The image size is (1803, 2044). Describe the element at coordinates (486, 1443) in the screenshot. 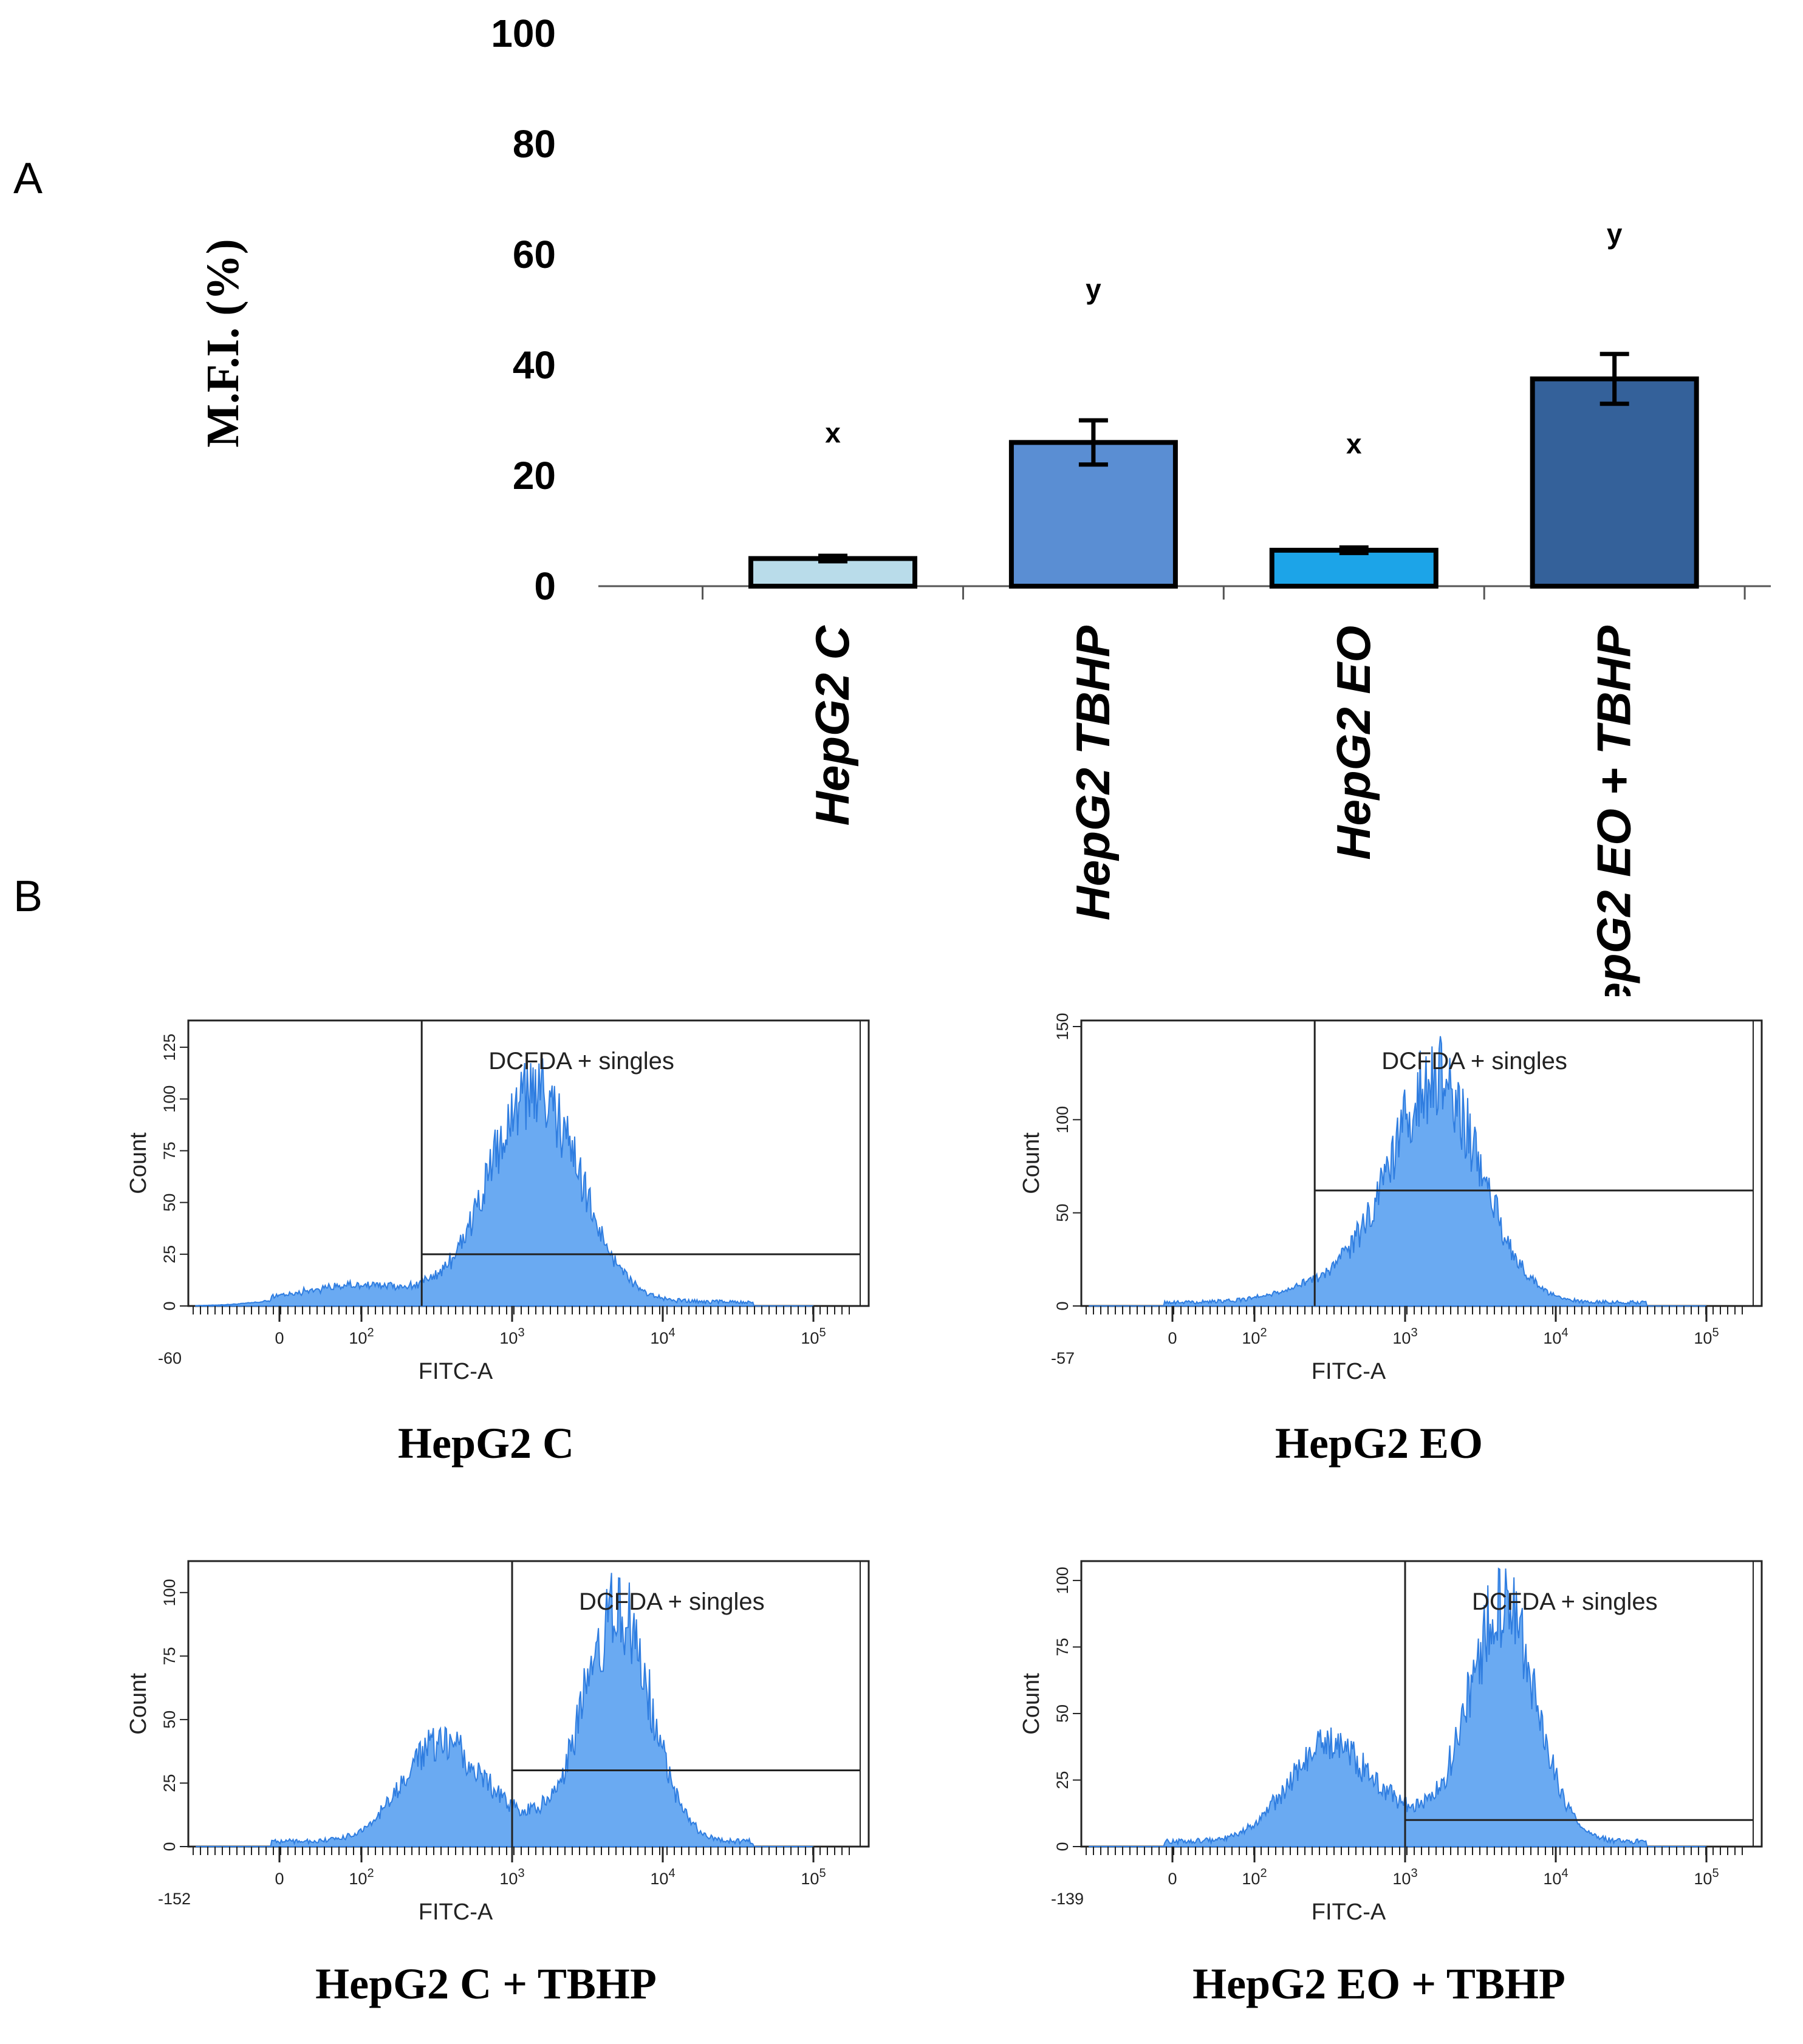

I see `histogram-caption: HepG2 C` at that location.